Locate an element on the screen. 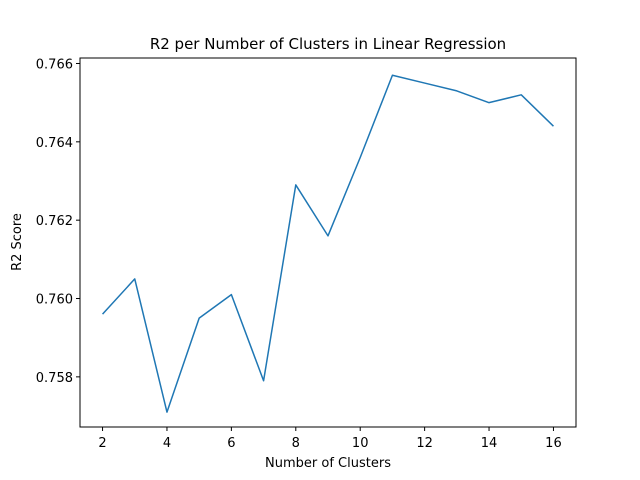  x-tick-label: 10 is located at coordinates (360, 443).